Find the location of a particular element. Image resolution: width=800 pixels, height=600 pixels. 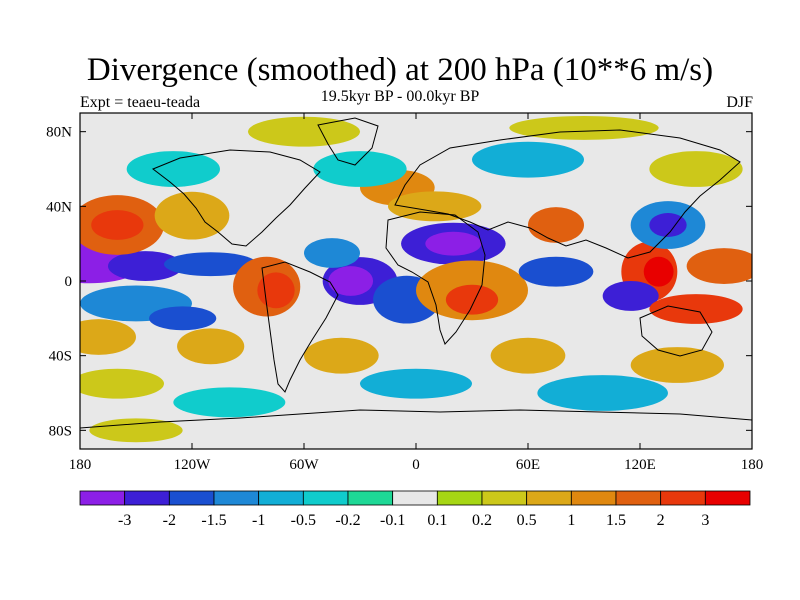

colorbar-label: -0.1 is located at coordinates (392, 520).